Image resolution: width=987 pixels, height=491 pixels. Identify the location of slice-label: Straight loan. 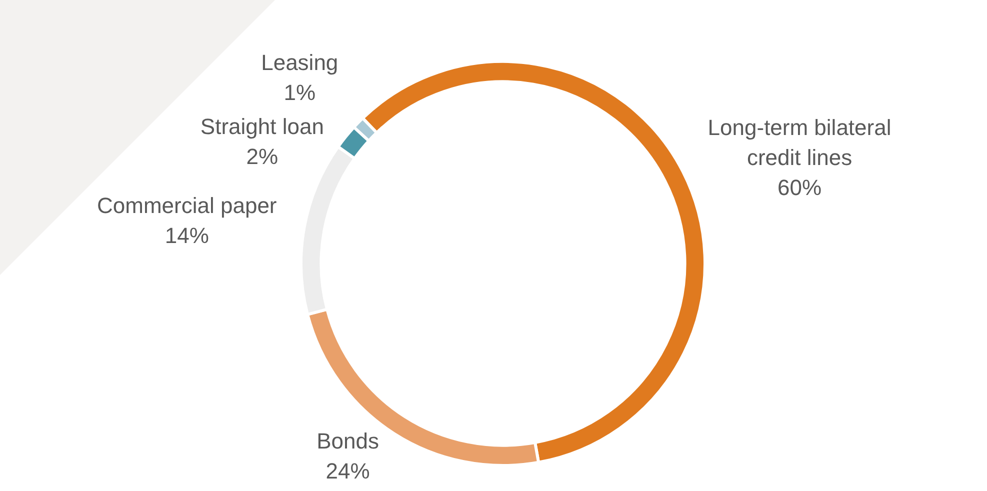
(262, 127).